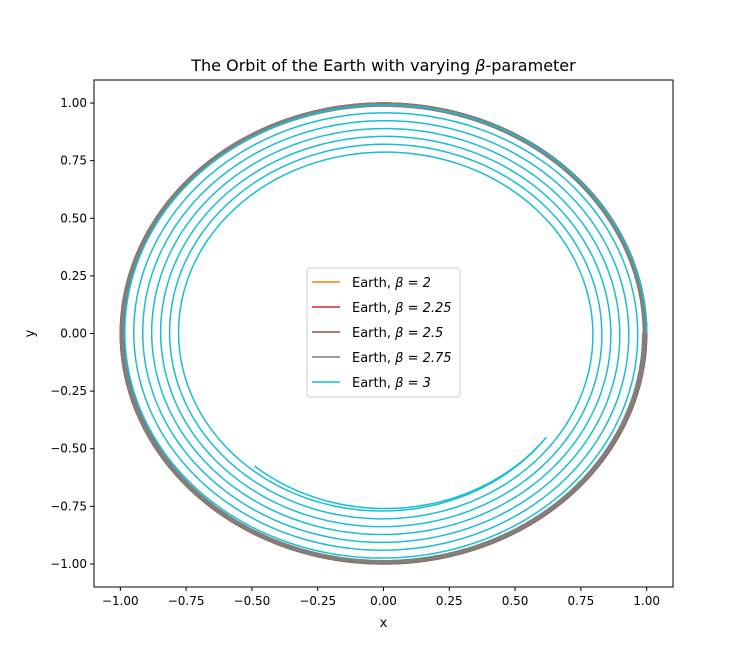 This screenshot has height=659, width=749. Describe the element at coordinates (252, 601) in the screenshot. I see `x-tick-label: −0.50` at that location.